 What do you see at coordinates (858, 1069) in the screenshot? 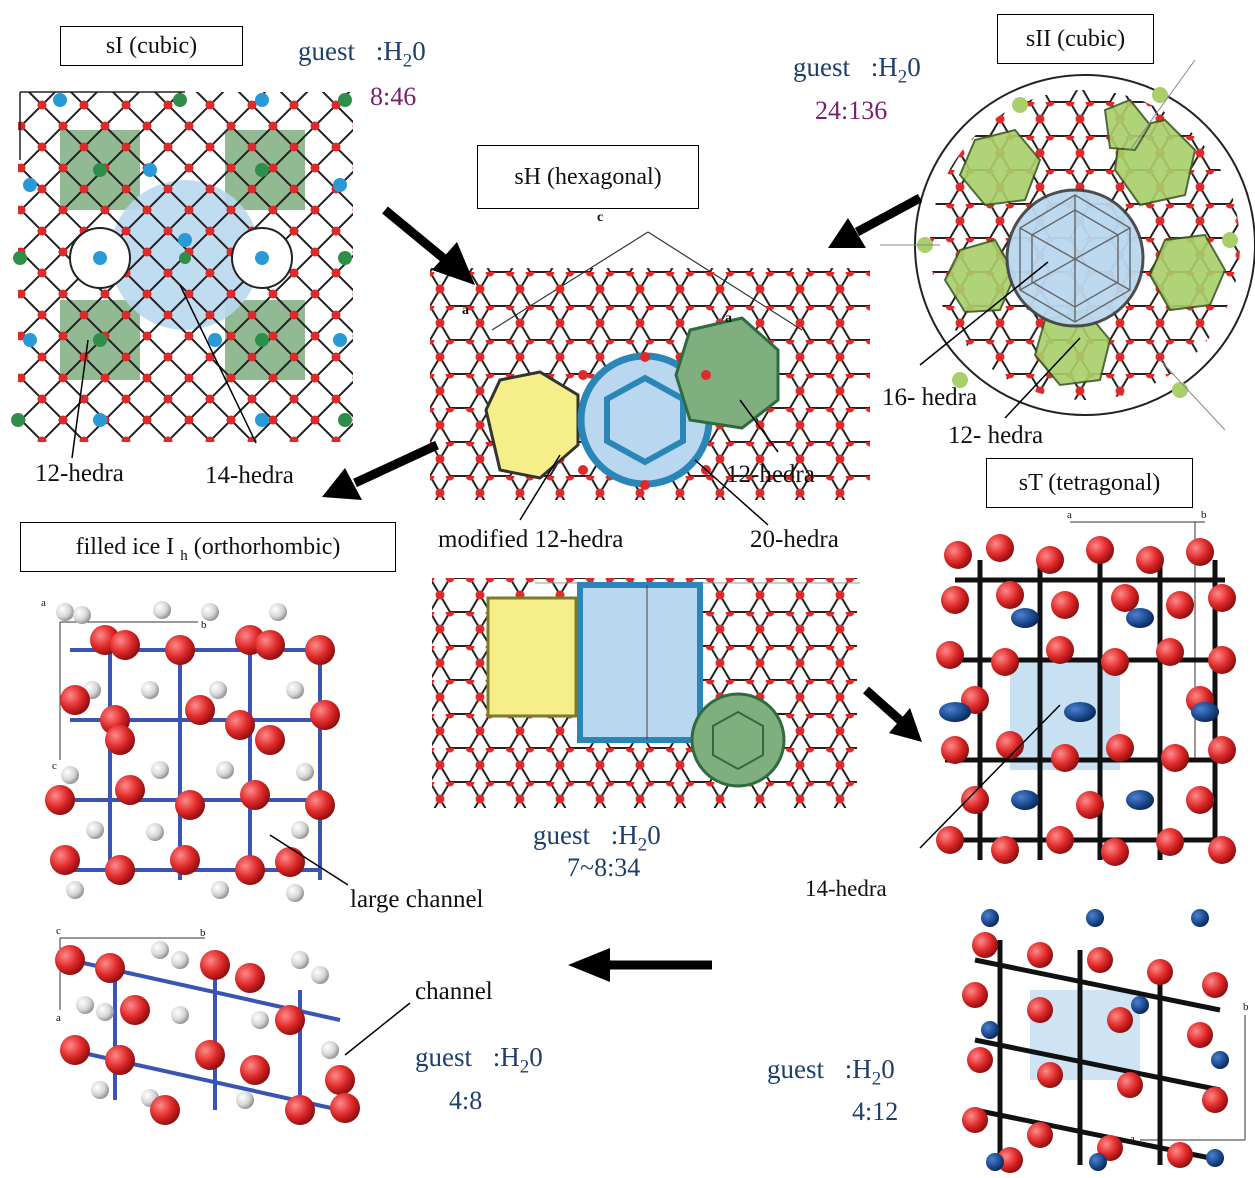
I see `st-colon-h: :H` at bounding box center [858, 1069].